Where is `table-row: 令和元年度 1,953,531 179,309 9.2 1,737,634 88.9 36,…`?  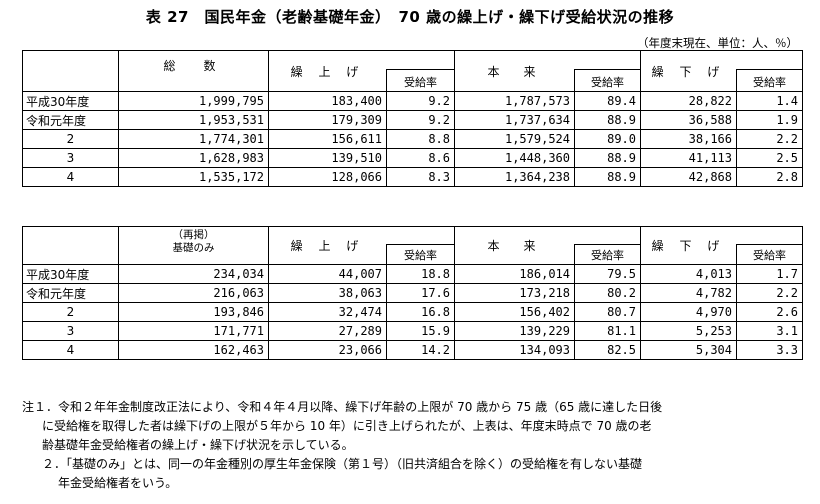
table-row: 令和元年度 1,953,531 179,309 9.2 1,737,634 88.9 36,… is located at coordinates (412, 120).